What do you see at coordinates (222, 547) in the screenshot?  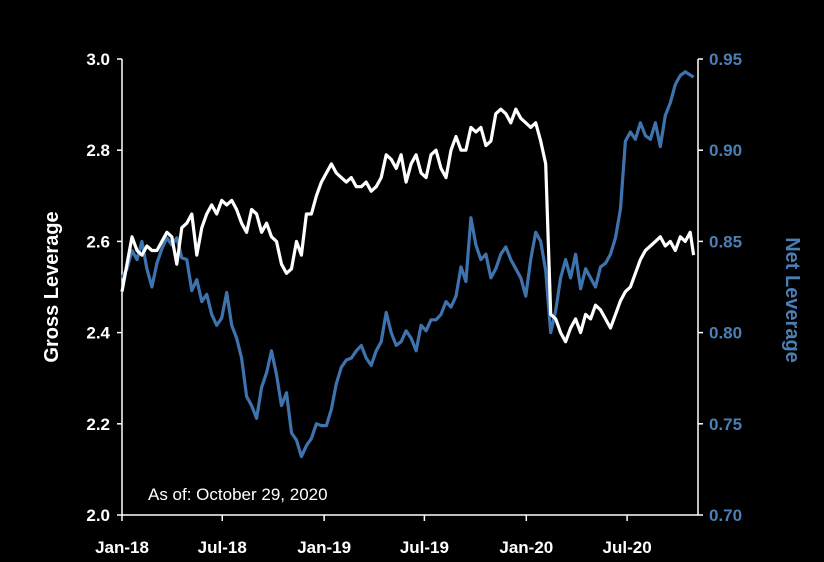 I see `x-tick-label: Jul-18` at bounding box center [222, 547].